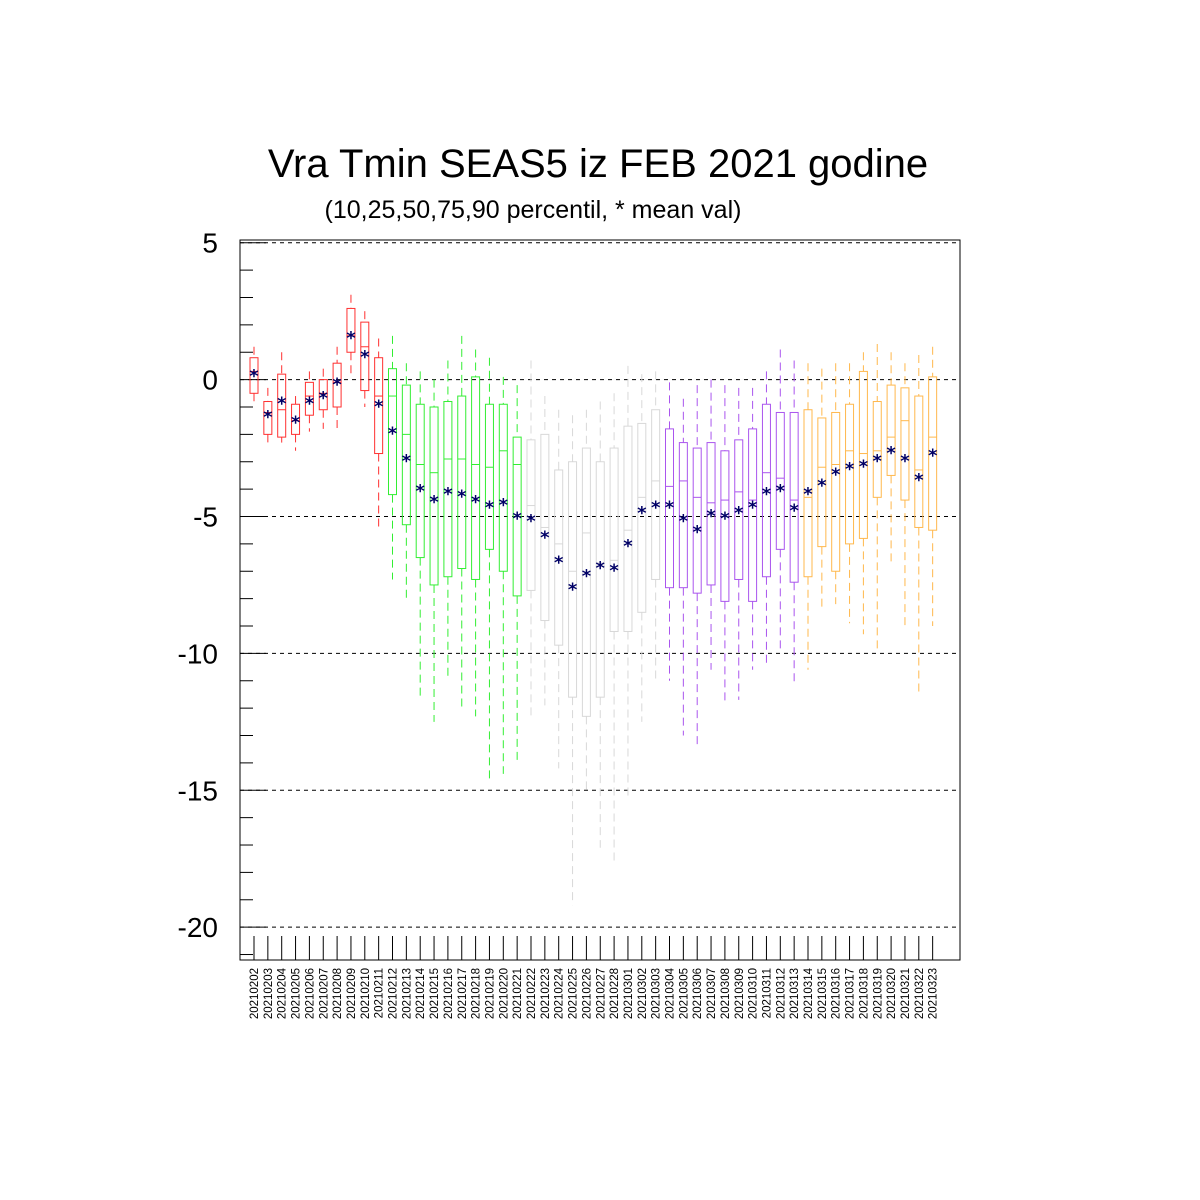 The height and width of the screenshot is (1200, 1200). Describe the element at coordinates (297, 993) in the screenshot. I see `x-tick-label: 20210205` at that location.